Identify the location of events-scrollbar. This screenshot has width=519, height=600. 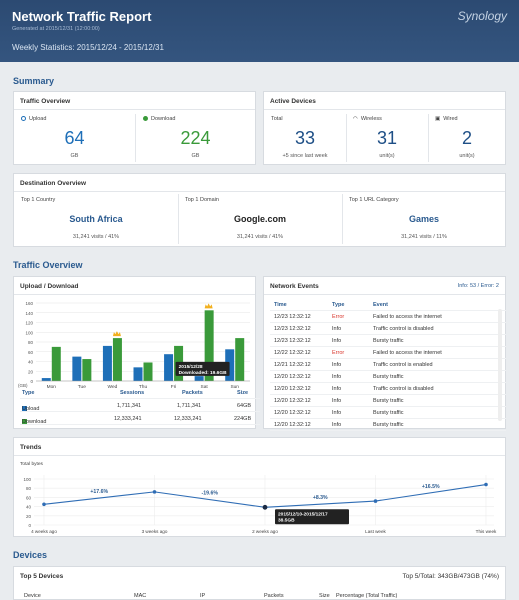
(500, 365).